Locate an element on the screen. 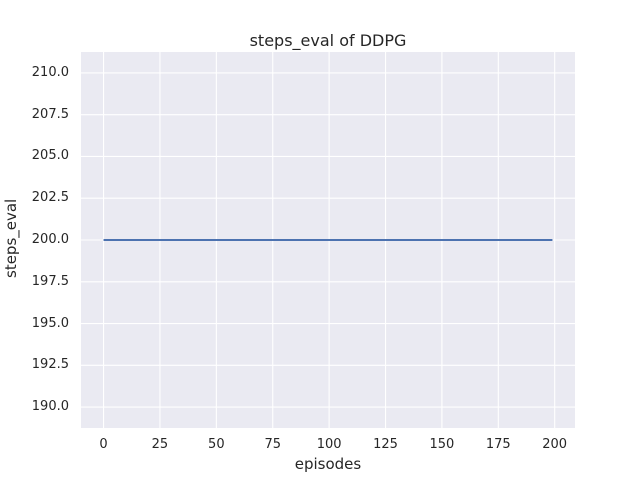 This screenshot has height=480, width=640. xtick-label: 0 is located at coordinates (103, 444).